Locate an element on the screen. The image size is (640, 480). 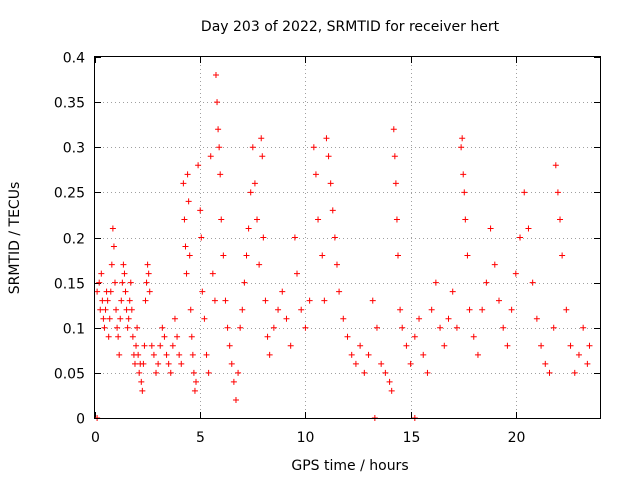
y-tick-label: 0.1 is located at coordinates (74, 330).